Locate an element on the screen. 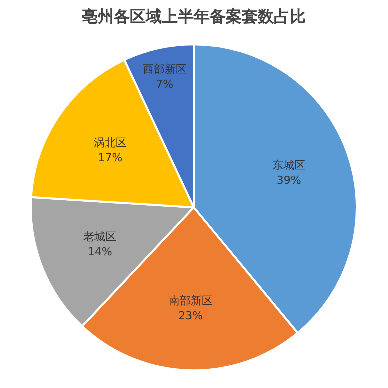 The width and height of the screenshot is (388, 388). slice-label: 东城区 is located at coordinates (289, 165).